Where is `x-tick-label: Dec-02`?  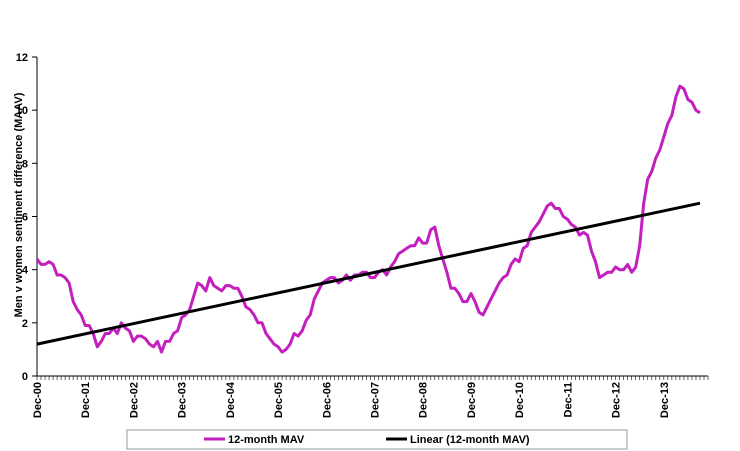 x-tick-label: Dec-02 is located at coordinates (134, 400).